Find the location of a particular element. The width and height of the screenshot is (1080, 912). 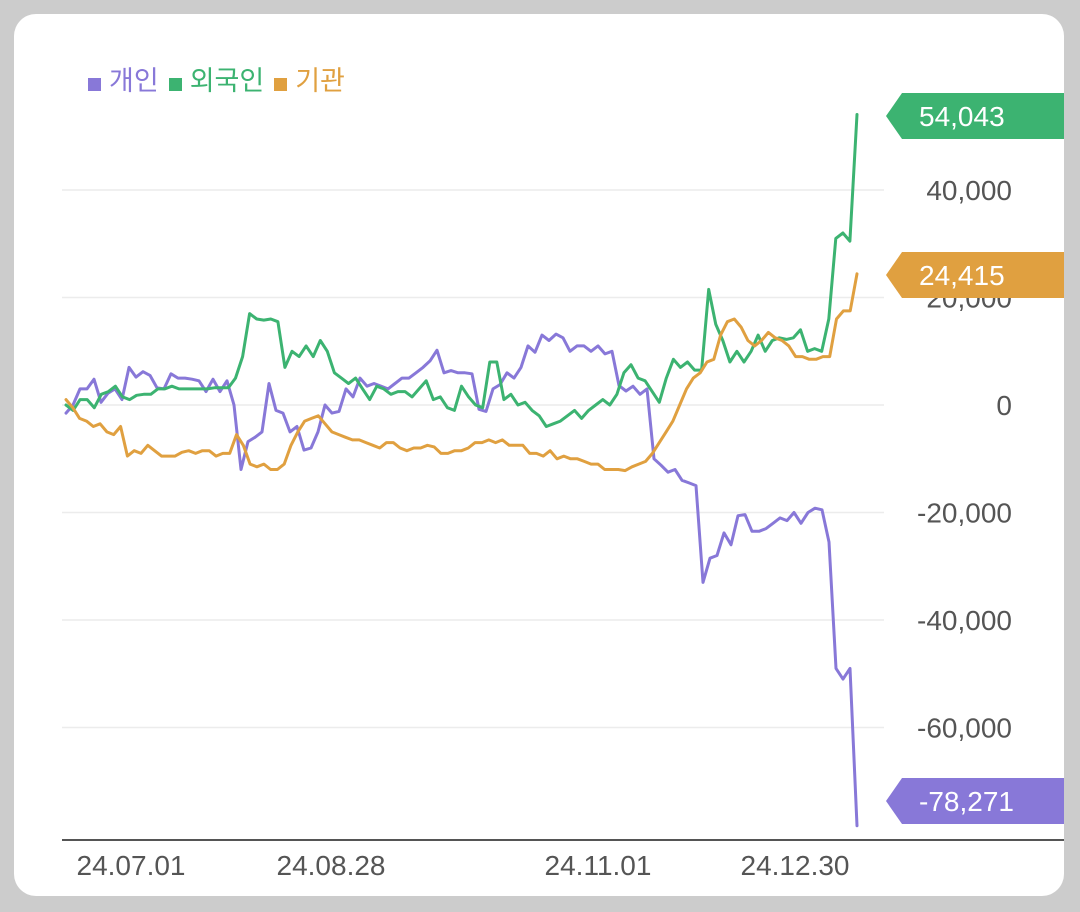

y-tick-label: -20,000 is located at coordinates (964, 513).